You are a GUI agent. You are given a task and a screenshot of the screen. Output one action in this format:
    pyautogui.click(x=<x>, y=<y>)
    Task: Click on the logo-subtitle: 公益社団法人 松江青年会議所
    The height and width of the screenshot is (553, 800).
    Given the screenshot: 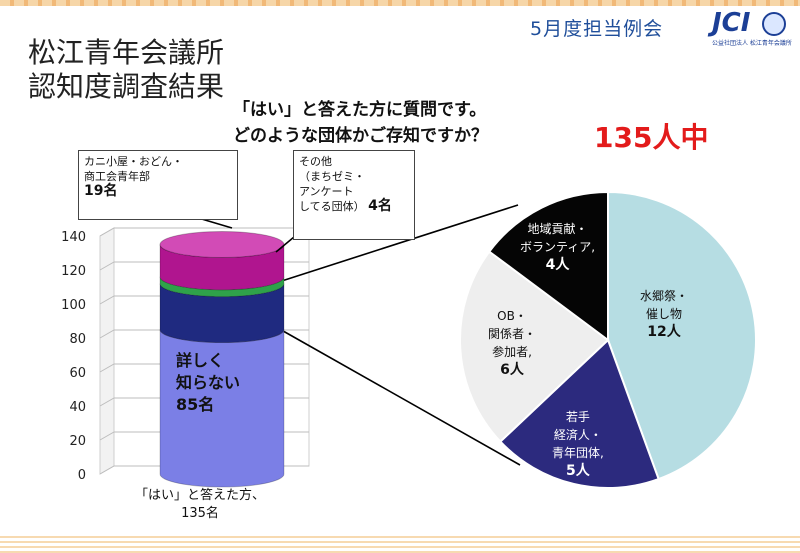 What is the action you would take?
    pyautogui.click(x=752, y=43)
    